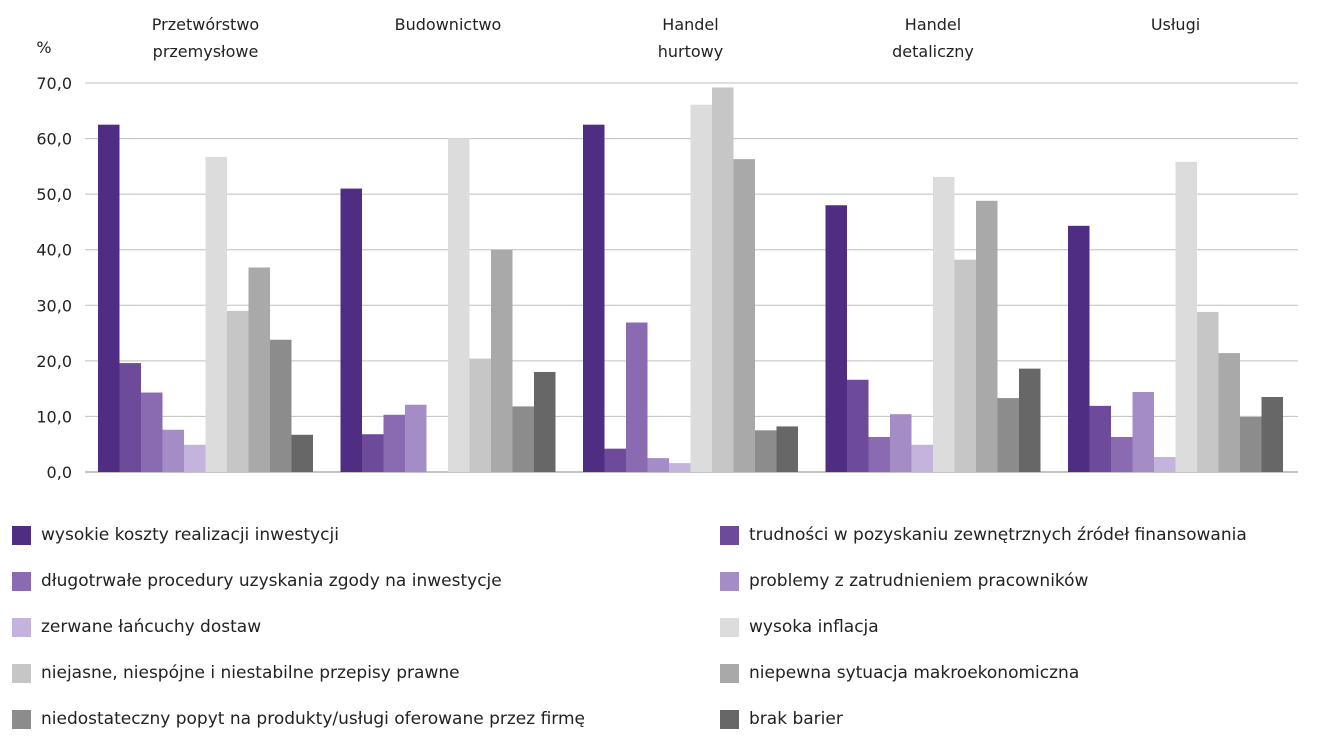 This screenshot has height=747, width=1321. What do you see at coordinates (54, 83) in the screenshot?
I see `y-tick-label: 70,0` at bounding box center [54, 83].